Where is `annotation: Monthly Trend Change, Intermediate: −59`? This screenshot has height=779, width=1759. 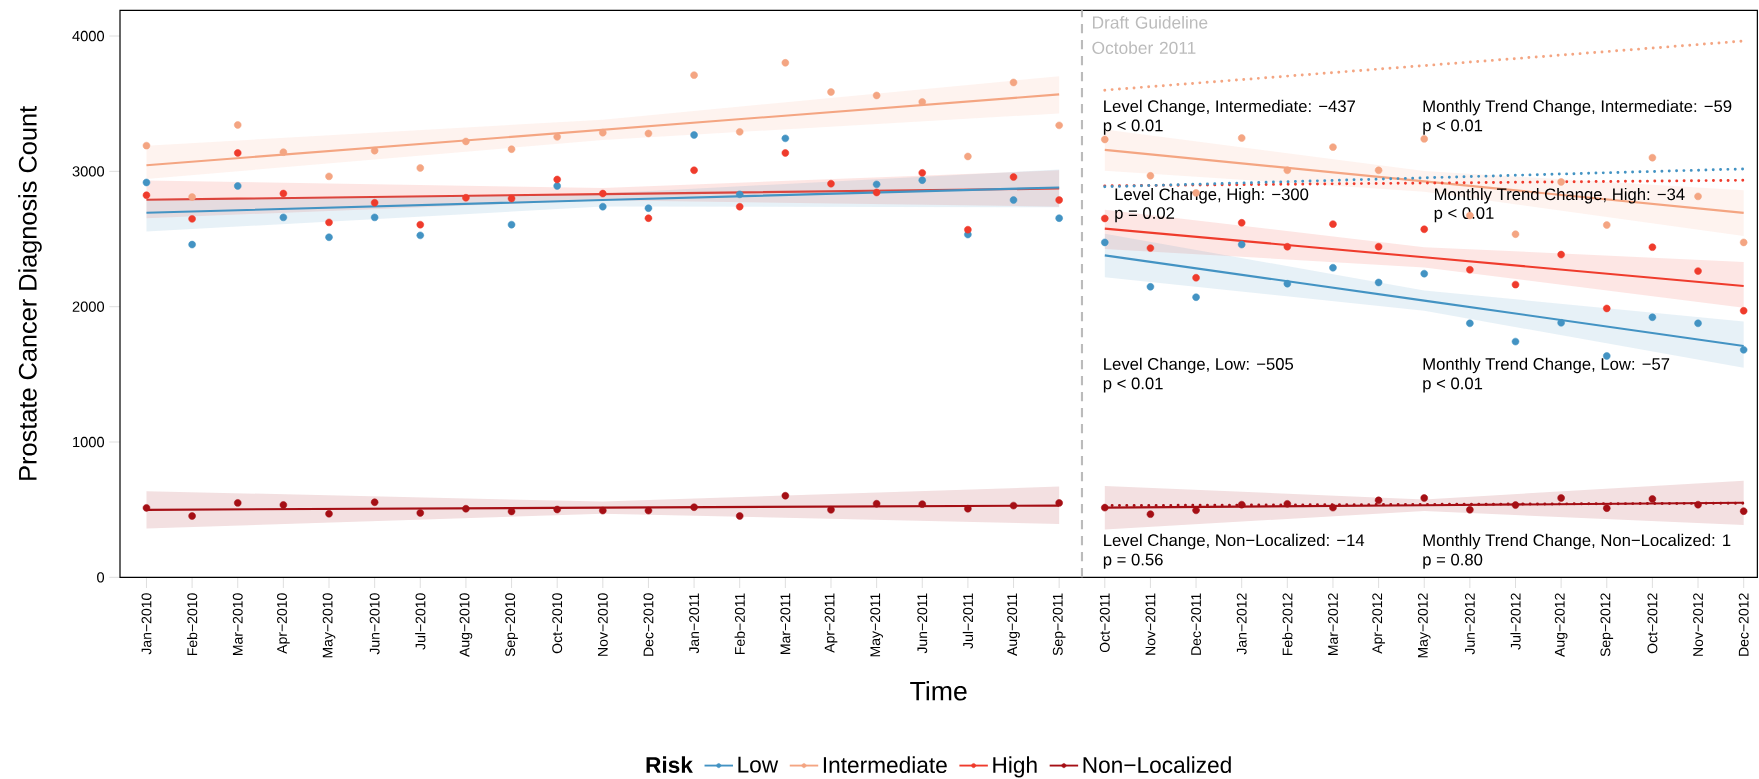 annotation: Monthly Trend Change, Intermediate: −59 is located at coordinates (1577, 107).